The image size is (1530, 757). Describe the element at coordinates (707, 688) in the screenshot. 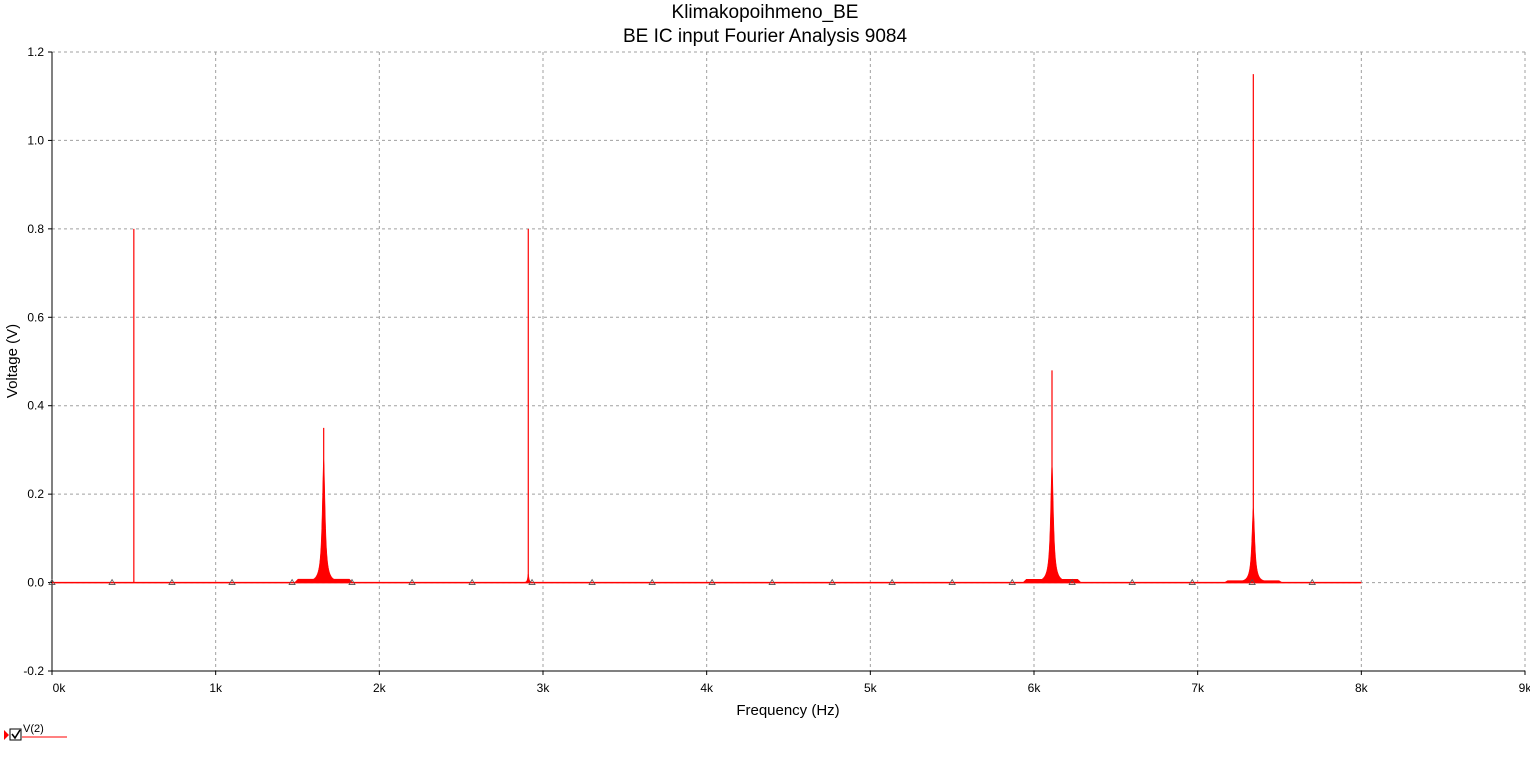

I see `x-tick-label: 4k` at that location.